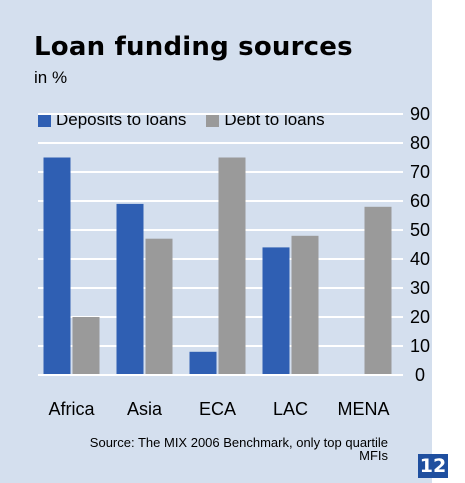  Describe the element at coordinates (51, 77) in the screenshot. I see `chart-subtitle: in %` at that location.